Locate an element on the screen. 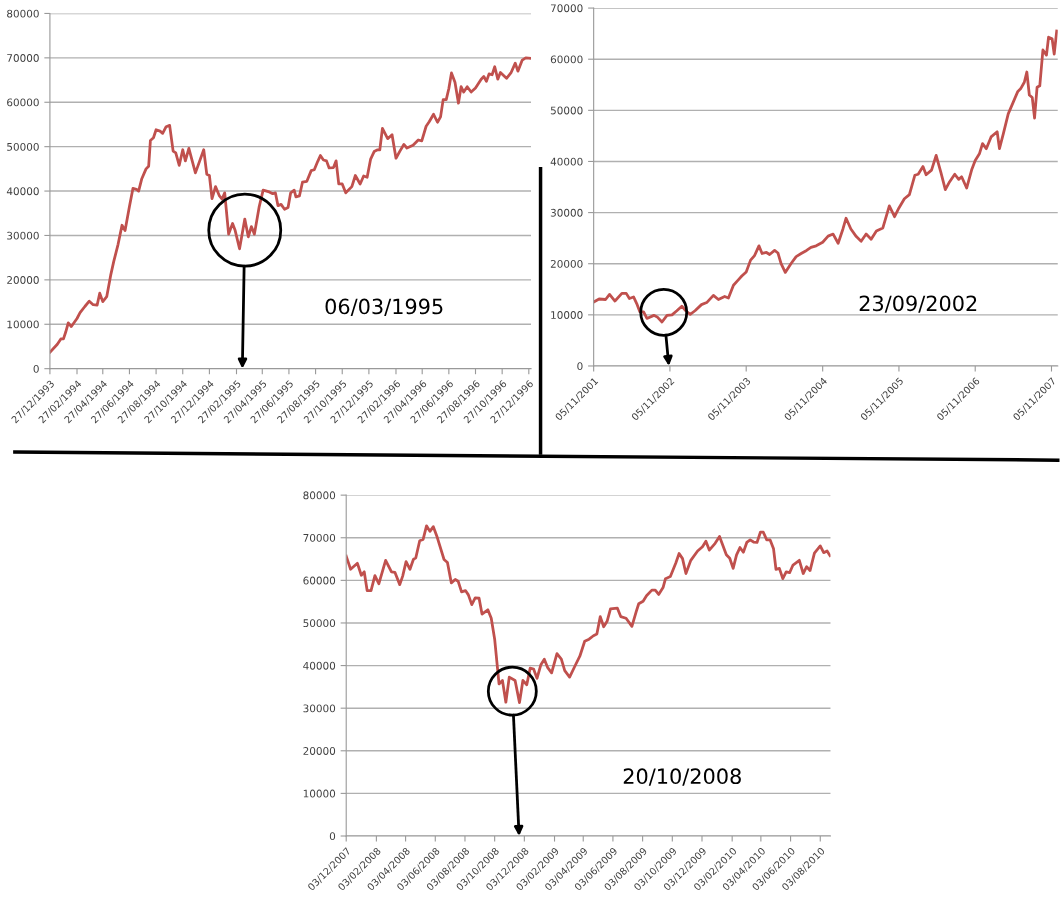 The image size is (1062, 897). annotation: 06/03/1995 is located at coordinates (384, 307).